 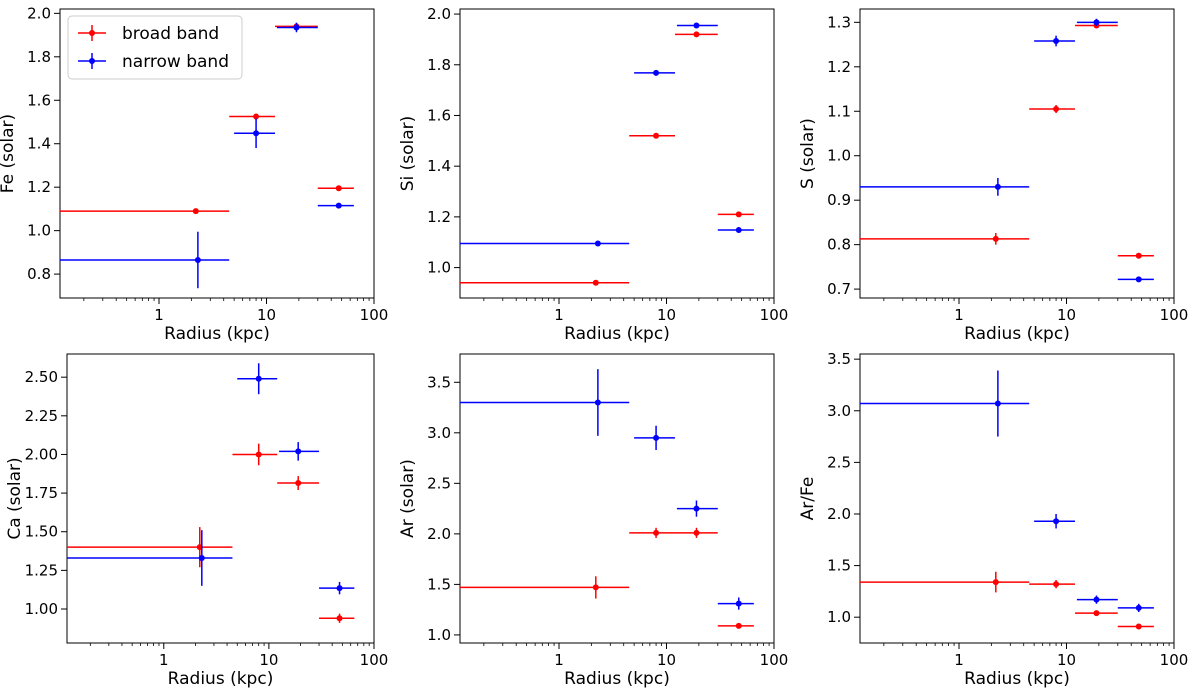 I want to click on y-tick-label: 1.25, so click(x=41, y=570).